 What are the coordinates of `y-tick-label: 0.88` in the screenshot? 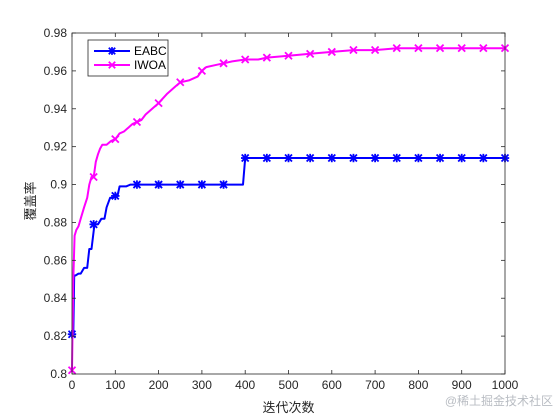 It's located at (56, 222).